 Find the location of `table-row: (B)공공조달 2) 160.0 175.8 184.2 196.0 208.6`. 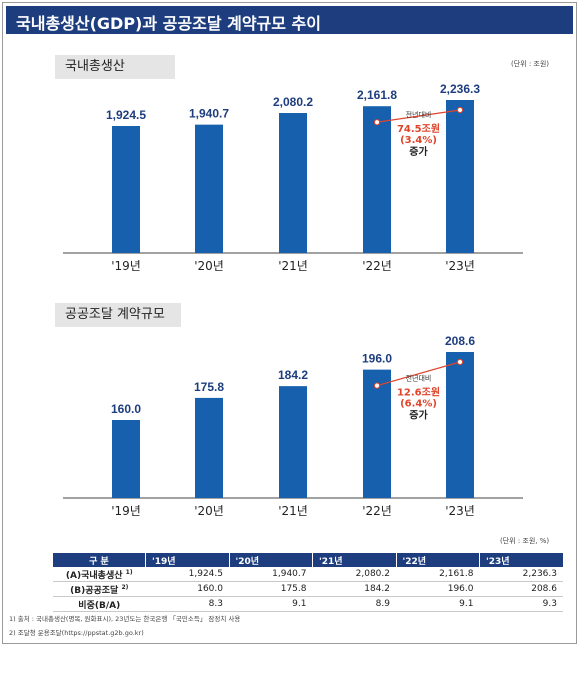

table-row: (B)공공조달 2) 160.0 175.8 184.2 196.0 208.6 is located at coordinates (308, 589).